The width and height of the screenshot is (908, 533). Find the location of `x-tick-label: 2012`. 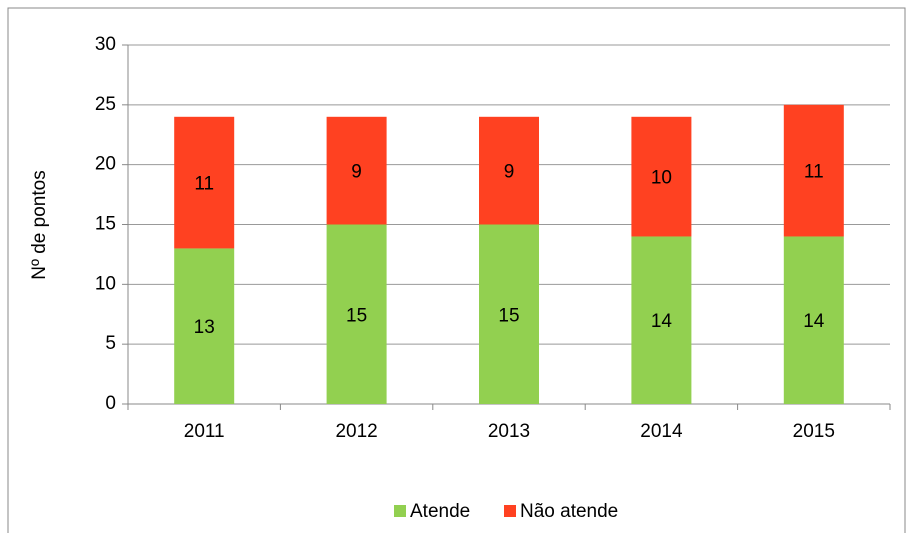

x-tick-label: 2012 is located at coordinates (356, 431).